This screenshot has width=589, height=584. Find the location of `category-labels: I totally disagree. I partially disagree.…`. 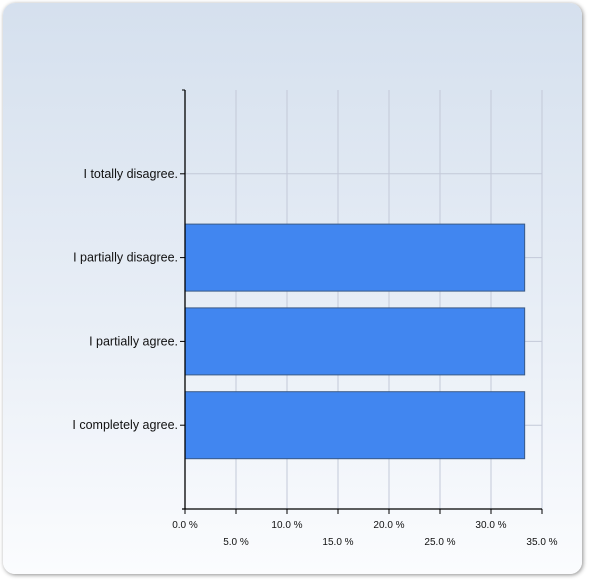

category-labels: I totally disagree. I partially disagree.… is located at coordinates (125, 299).